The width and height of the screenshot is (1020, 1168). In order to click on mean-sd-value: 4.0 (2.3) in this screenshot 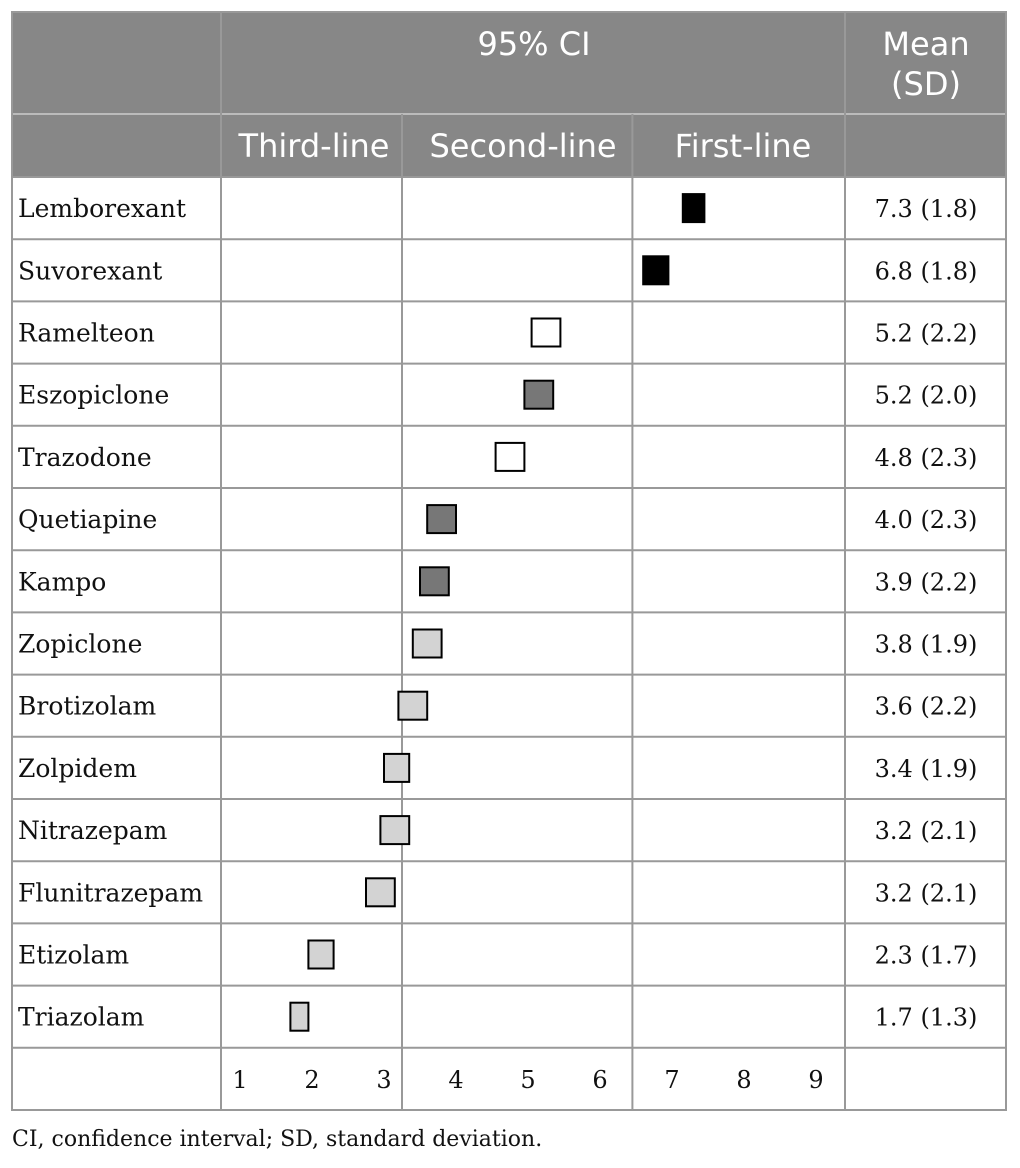, I will do `click(926, 520)`.